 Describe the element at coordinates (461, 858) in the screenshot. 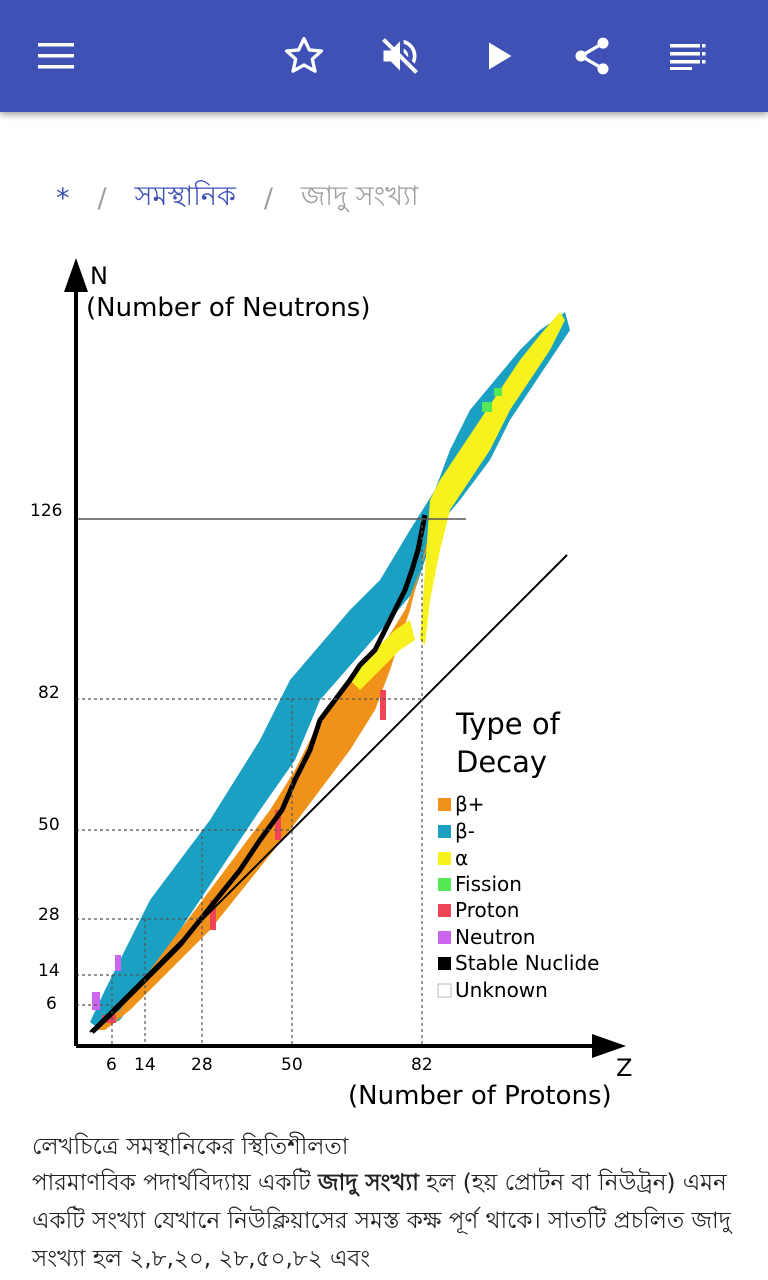

I see `legend-label: α` at that location.